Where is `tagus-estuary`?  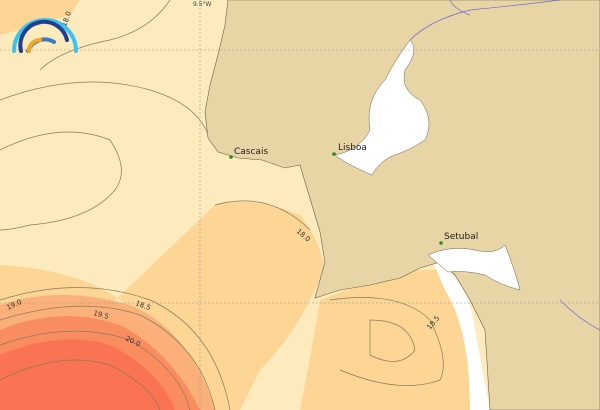
tagus-estuary is located at coordinates (382, 107).